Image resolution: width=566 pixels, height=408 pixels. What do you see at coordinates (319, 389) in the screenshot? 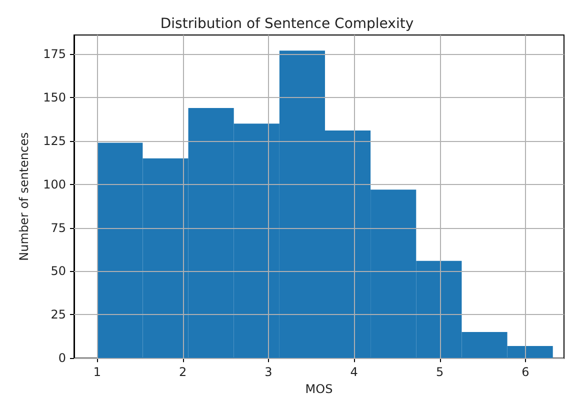
I see `x-axis-title: MOS` at bounding box center [319, 389].